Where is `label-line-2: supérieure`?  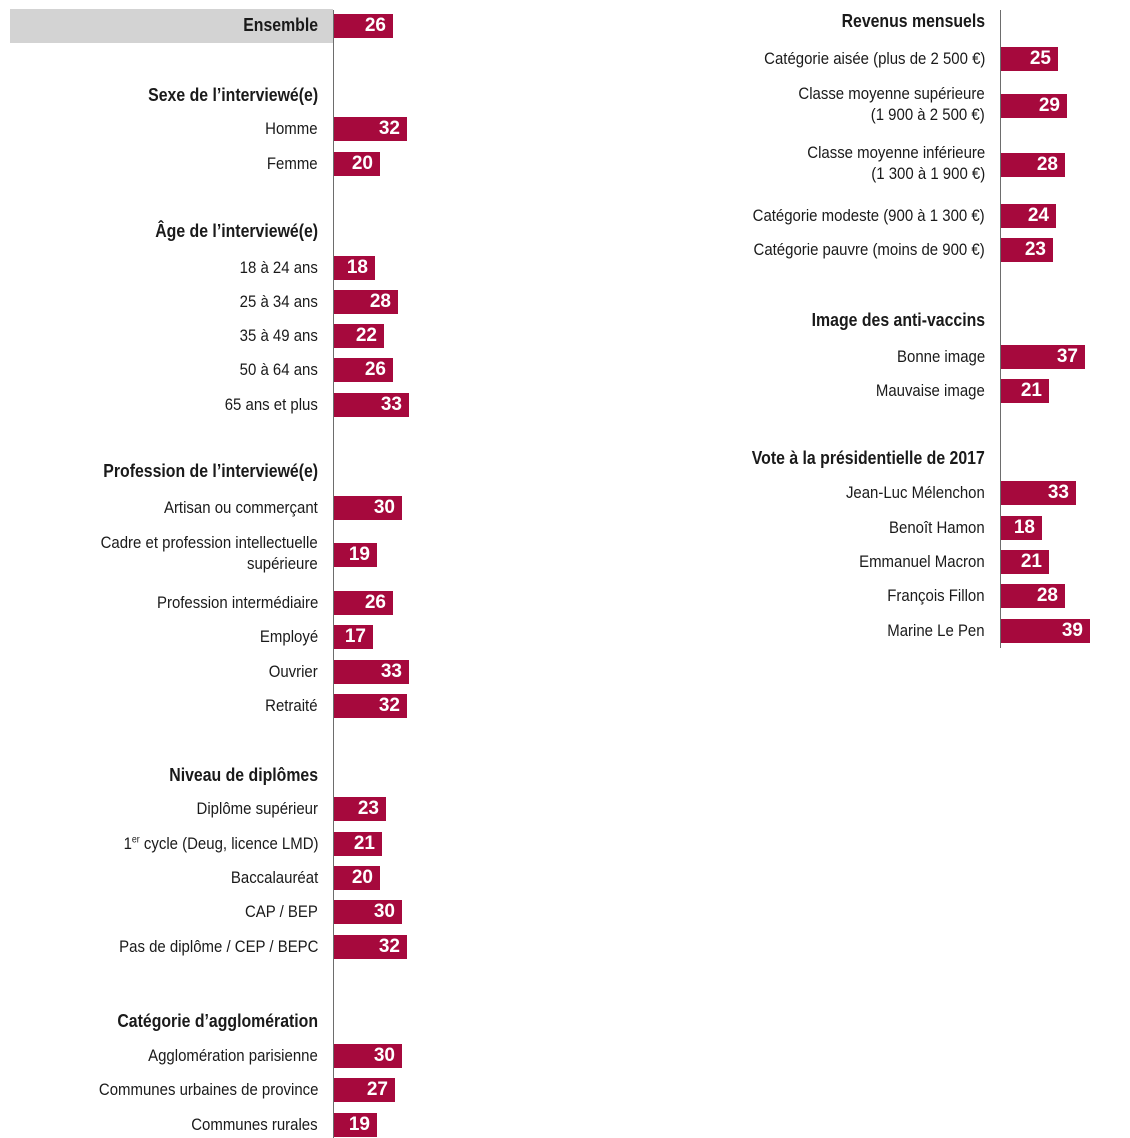 label-line-2: supérieure is located at coordinates (282, 563).